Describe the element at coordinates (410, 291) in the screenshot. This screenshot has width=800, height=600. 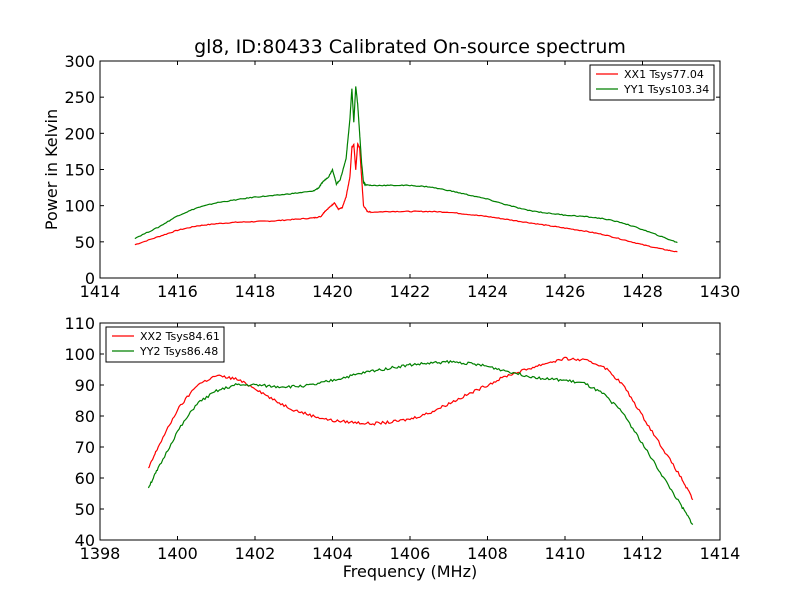
I see `top-x-tick-label: 1422` at that location.